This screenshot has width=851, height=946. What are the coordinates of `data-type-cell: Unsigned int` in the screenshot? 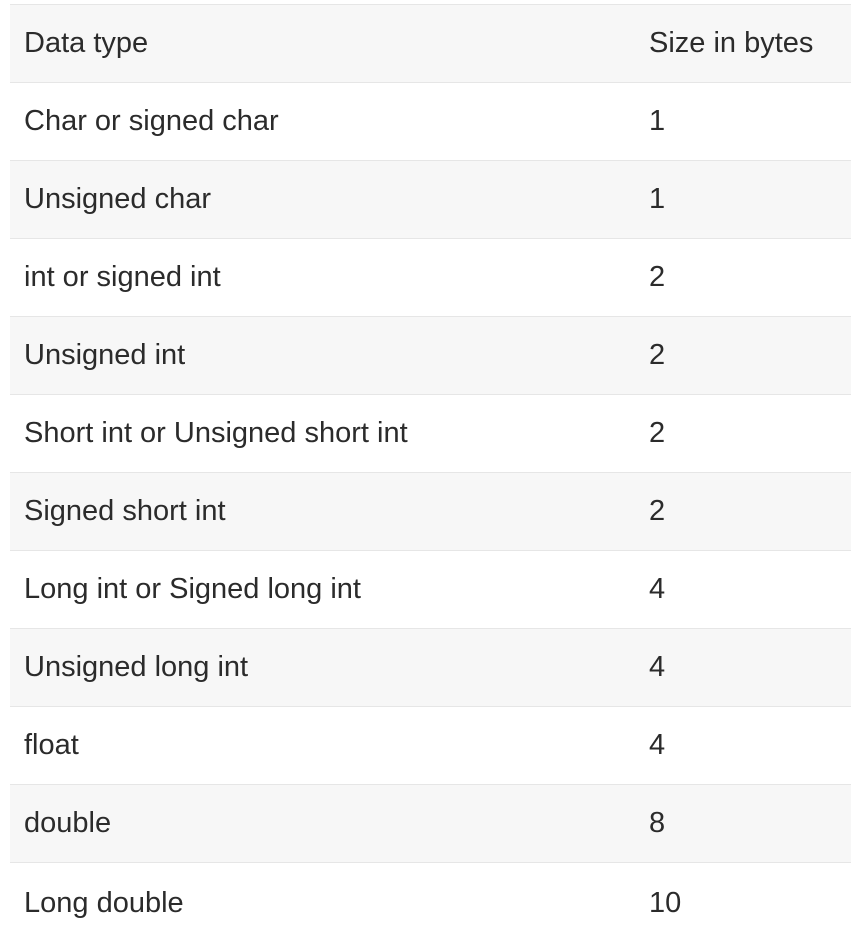 It's located at (105, 355).